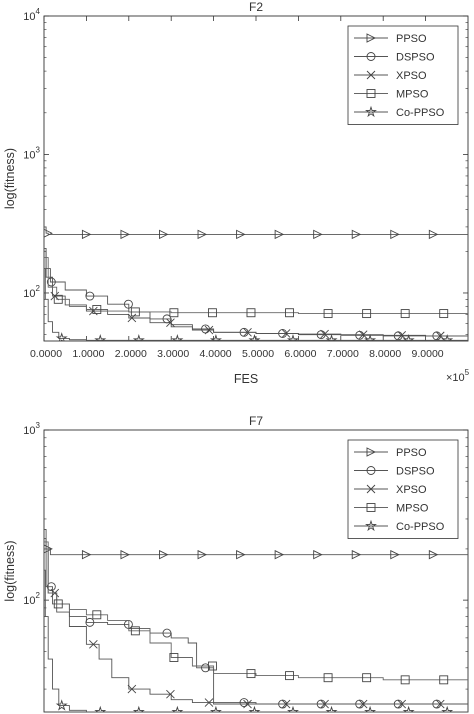 The image size is (474, 714). I want to click on series-group, so click(256, 283).